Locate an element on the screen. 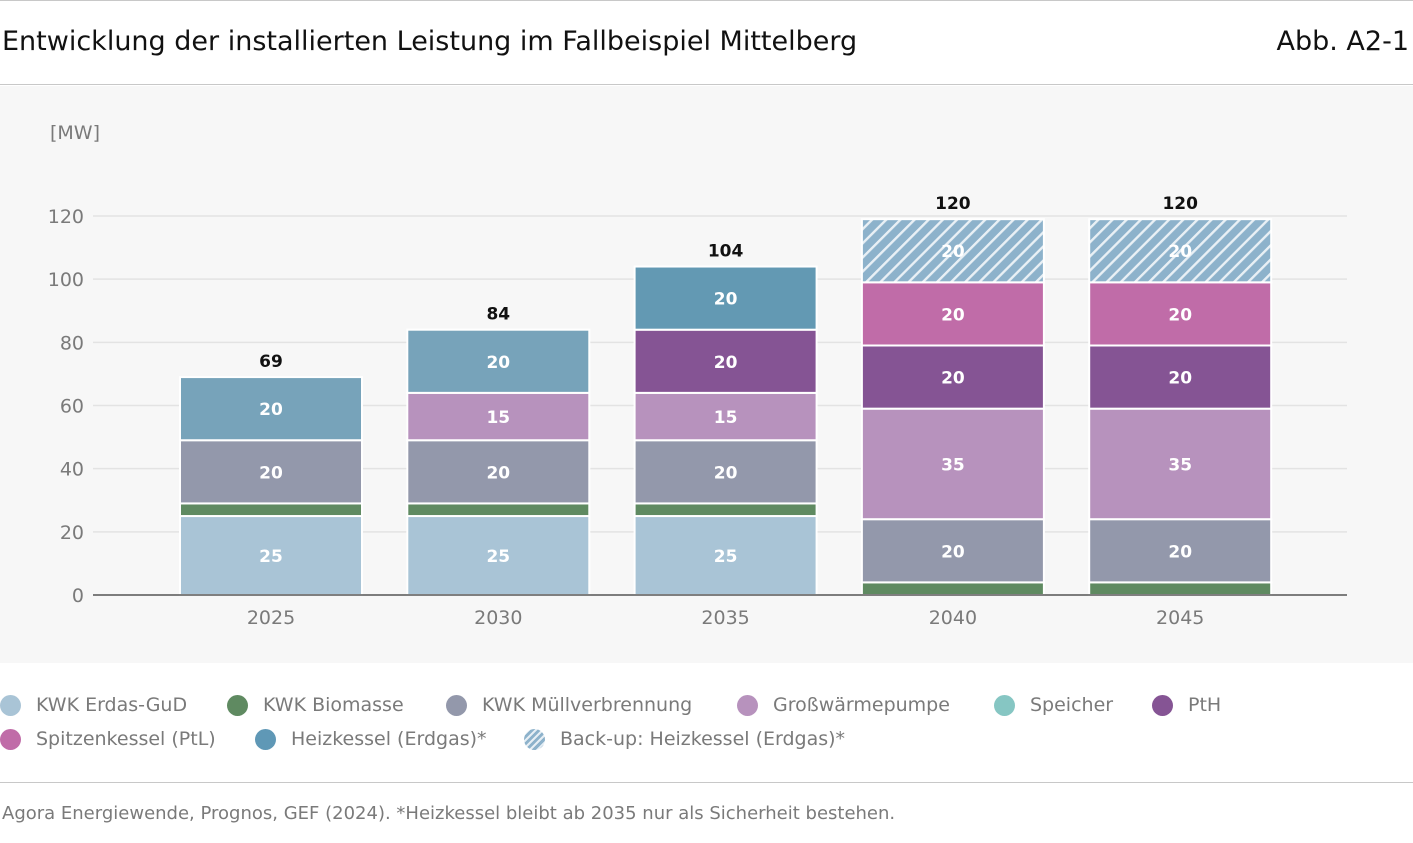 The width and height of the screenshot is (1413, 843). legend-item-kwk-biomasse: KWK Biomasse is located at coordinates (315, 705).